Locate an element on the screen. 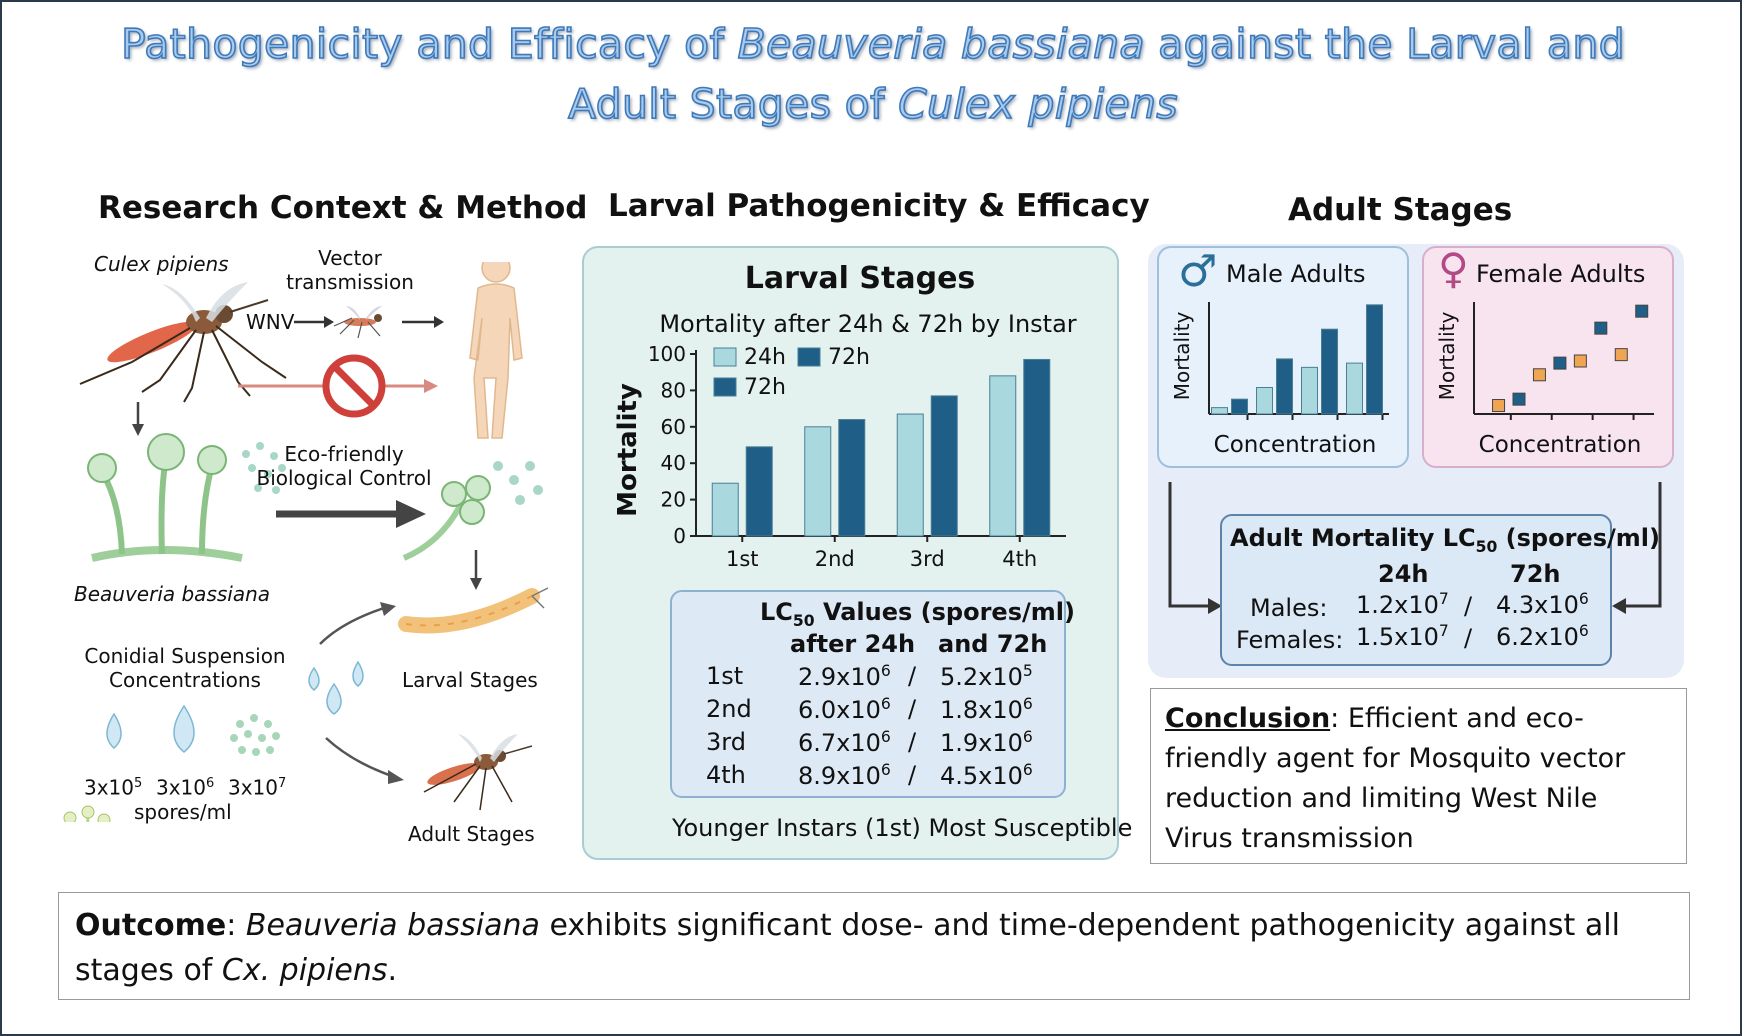 The image size is (1742, 1036). eco-label-line1: Eco-friendly is located at coordinates (344, 454).